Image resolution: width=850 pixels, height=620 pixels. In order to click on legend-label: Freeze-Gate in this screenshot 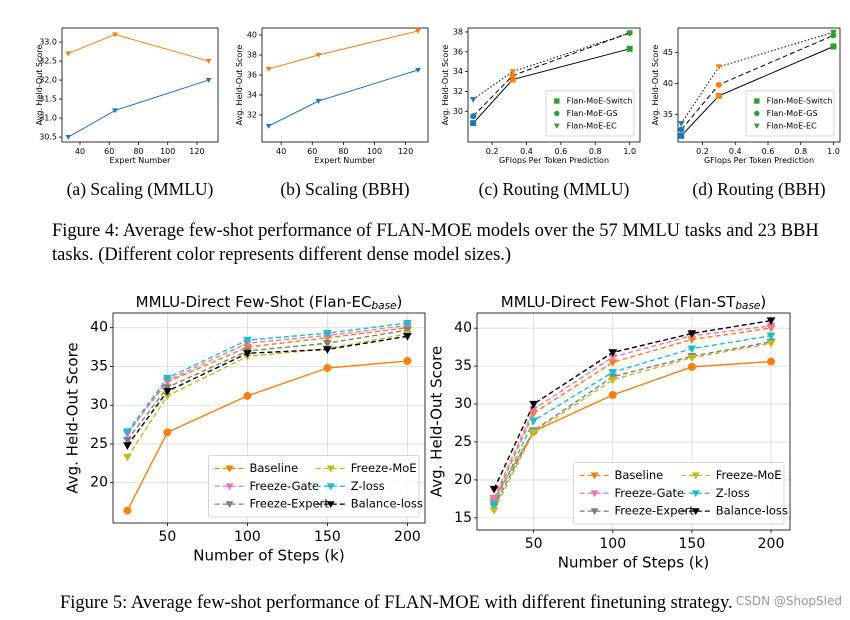, I will do `click(285, 486)`.